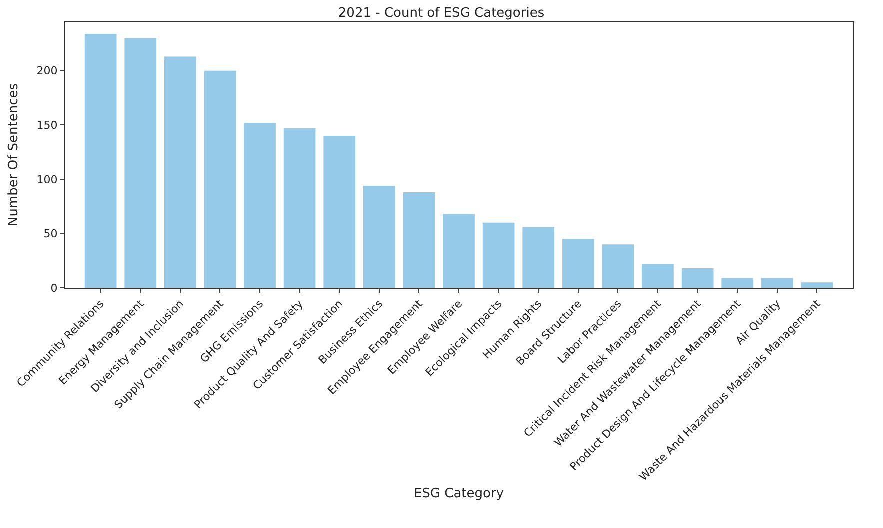  What do you see at coordinates (459, 494) in the screenshot?
I see `x-axis-title: ESG Category` at bounding box center [459, 494].